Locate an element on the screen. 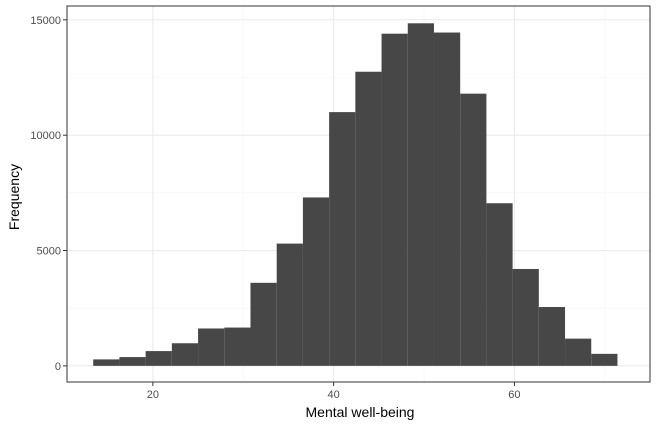  x-tick-label: 40 is located at coordinates (334, 395).